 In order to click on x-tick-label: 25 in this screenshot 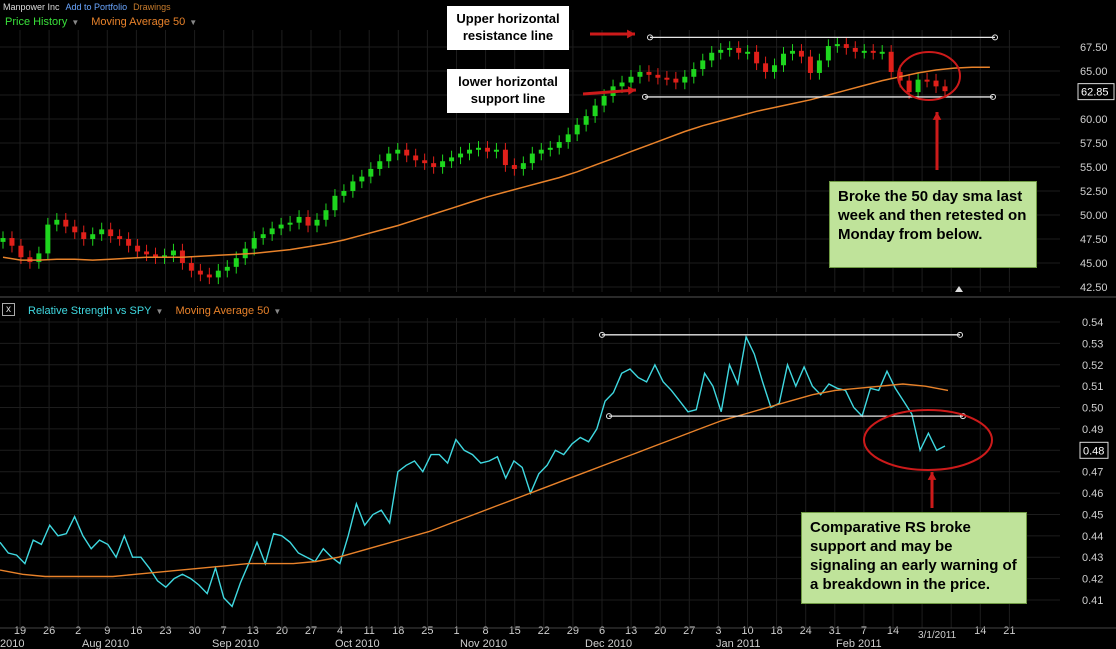, I will do `click(427, 631)`.